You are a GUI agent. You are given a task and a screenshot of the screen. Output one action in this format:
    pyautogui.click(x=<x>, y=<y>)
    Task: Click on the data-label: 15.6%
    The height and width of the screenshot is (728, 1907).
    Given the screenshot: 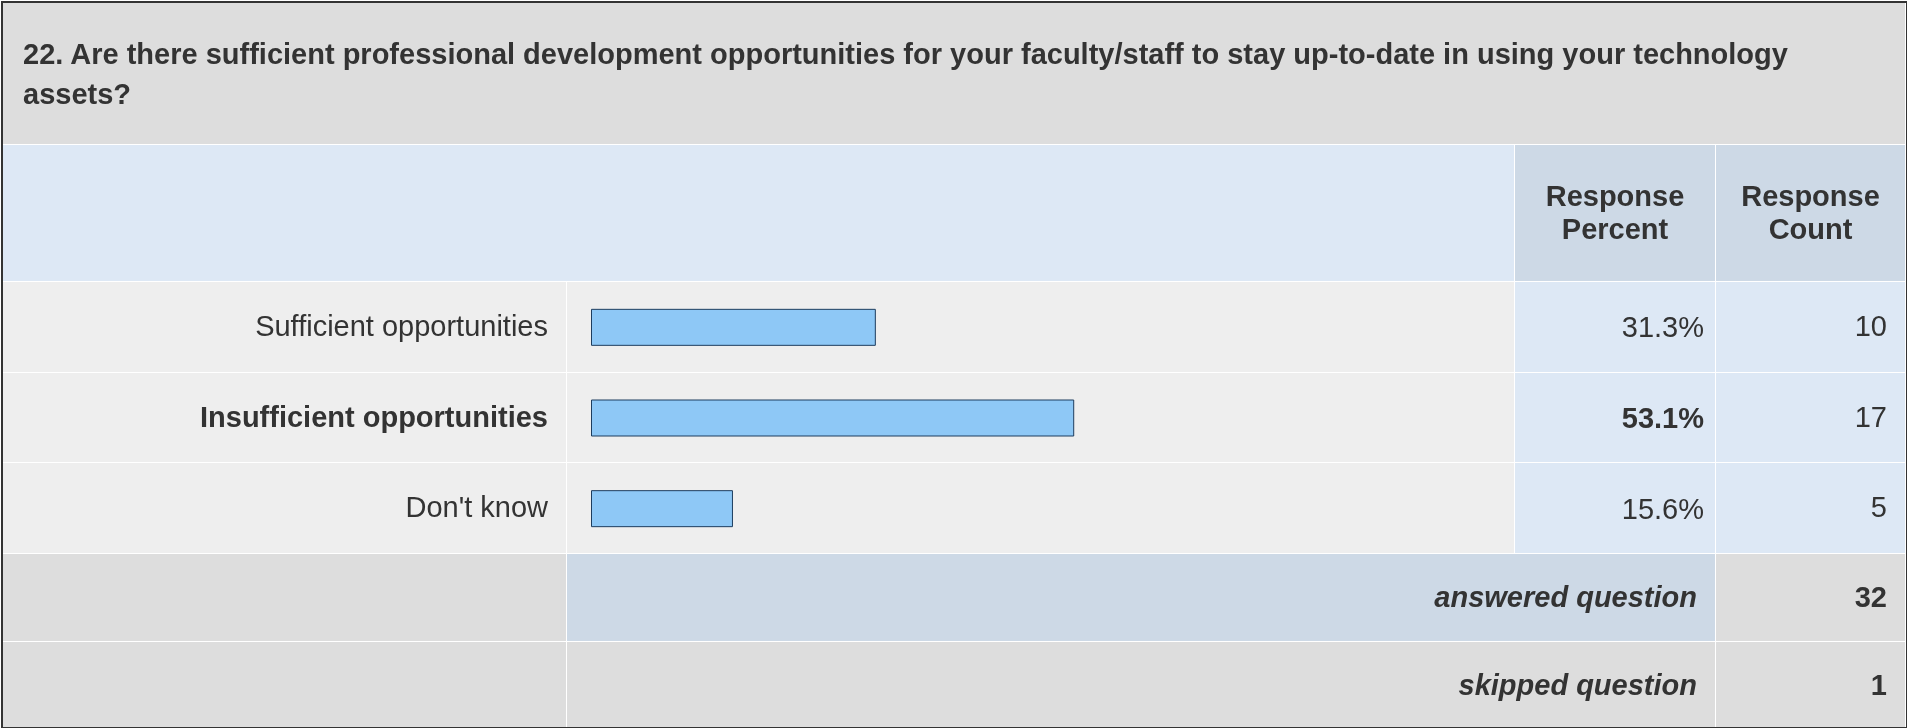 What is the action you would take?
    pyautogui.click(x=1662, y=508)
    